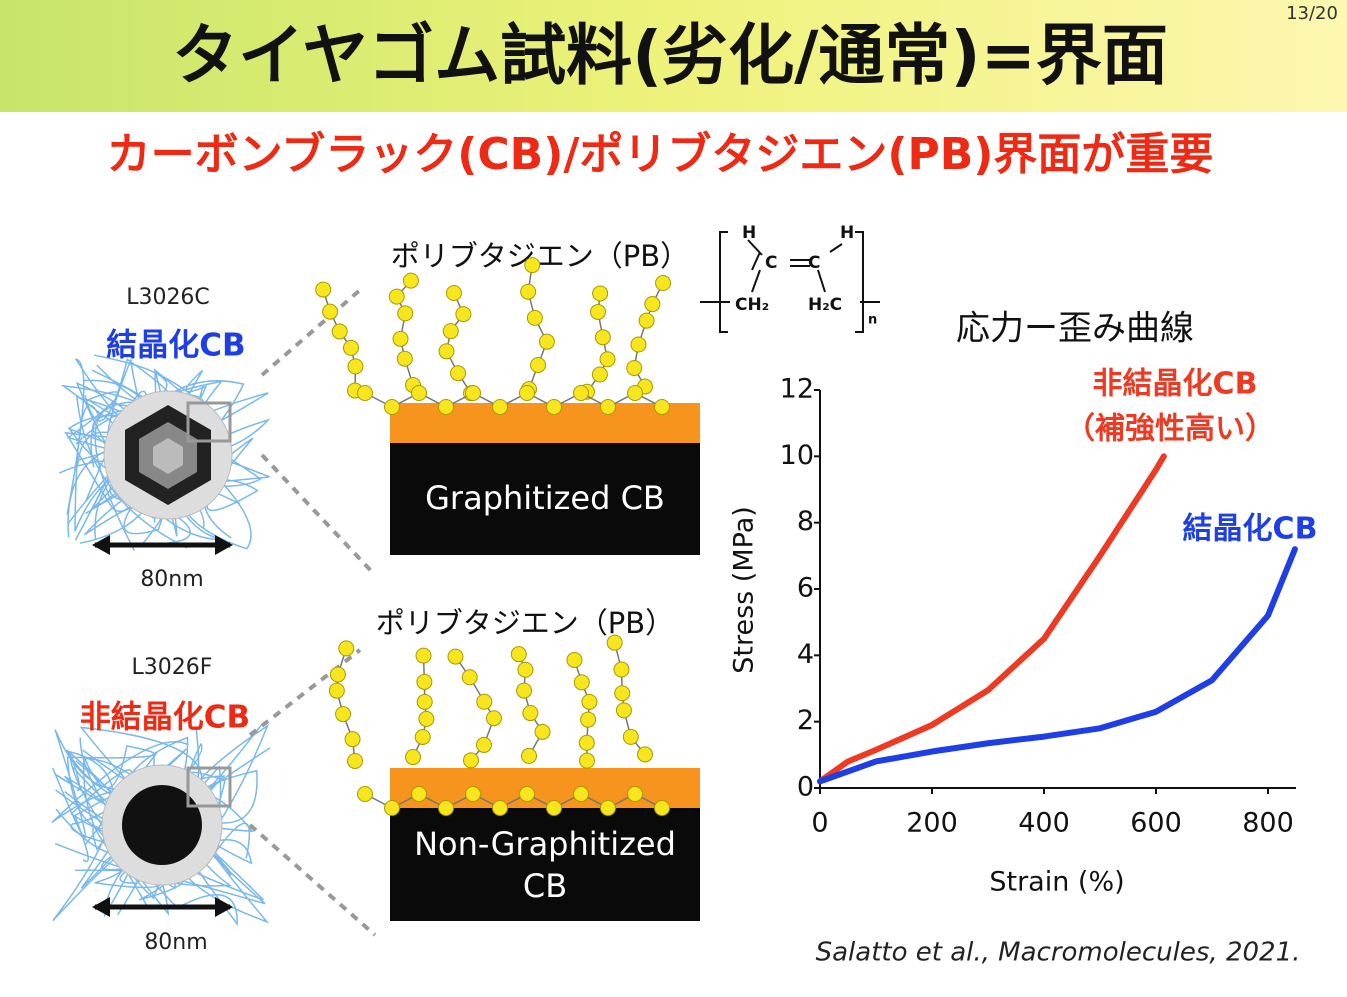  What do you see at coordinates (825, 305) in the screenshot?
I see `atom: H₂C` at bounding box center [825, 305].